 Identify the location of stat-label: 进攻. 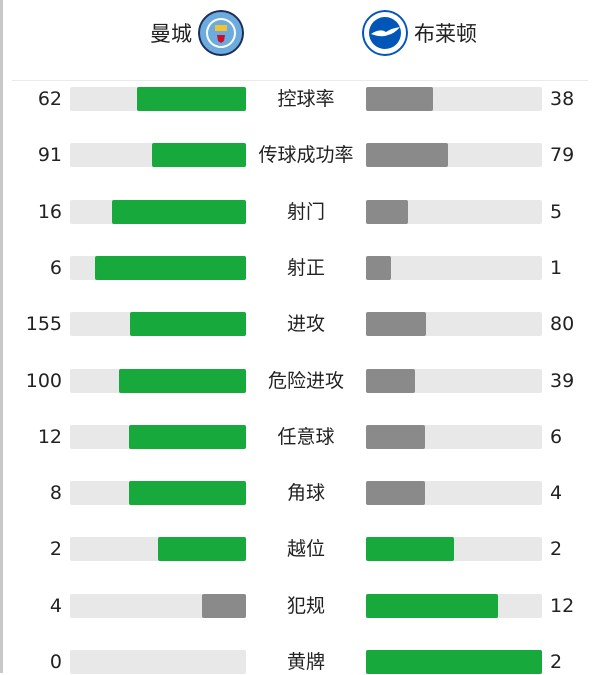
(305, 324).